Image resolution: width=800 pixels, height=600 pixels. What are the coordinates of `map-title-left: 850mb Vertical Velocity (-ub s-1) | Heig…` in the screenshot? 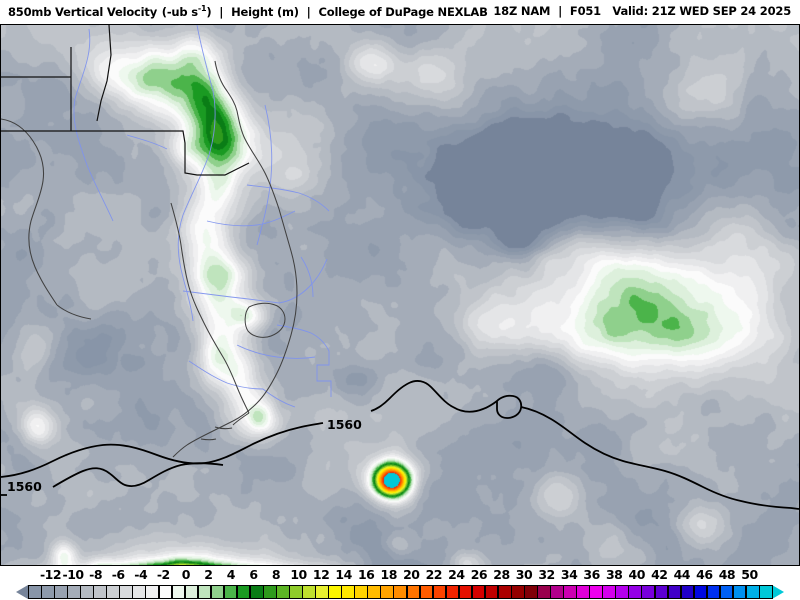 It's located at (248, 11).